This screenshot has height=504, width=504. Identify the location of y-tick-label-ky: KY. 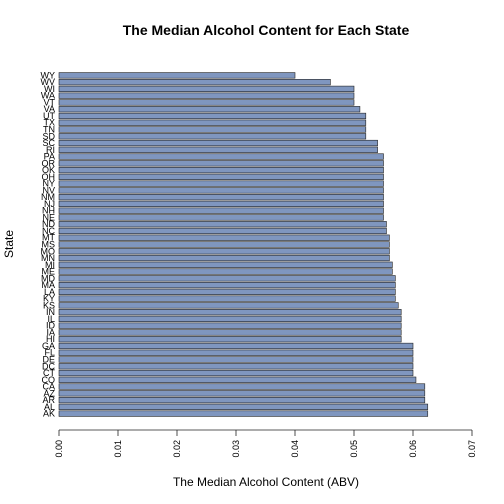
(49, 299).